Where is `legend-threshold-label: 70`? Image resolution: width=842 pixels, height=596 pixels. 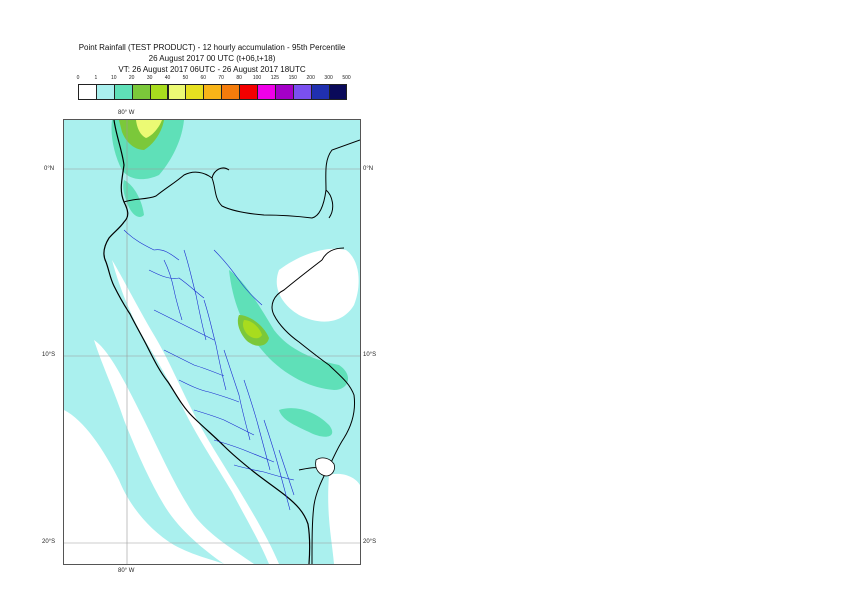
legend-threshold-label: 70 is located at coordinates (221, 78).